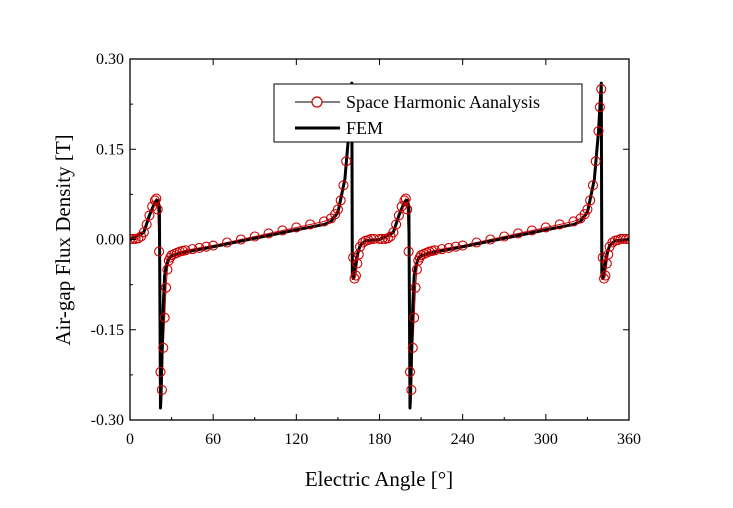  I want to click on y-axis-title: Air-gap Flux Density [T], so click(63, 239).